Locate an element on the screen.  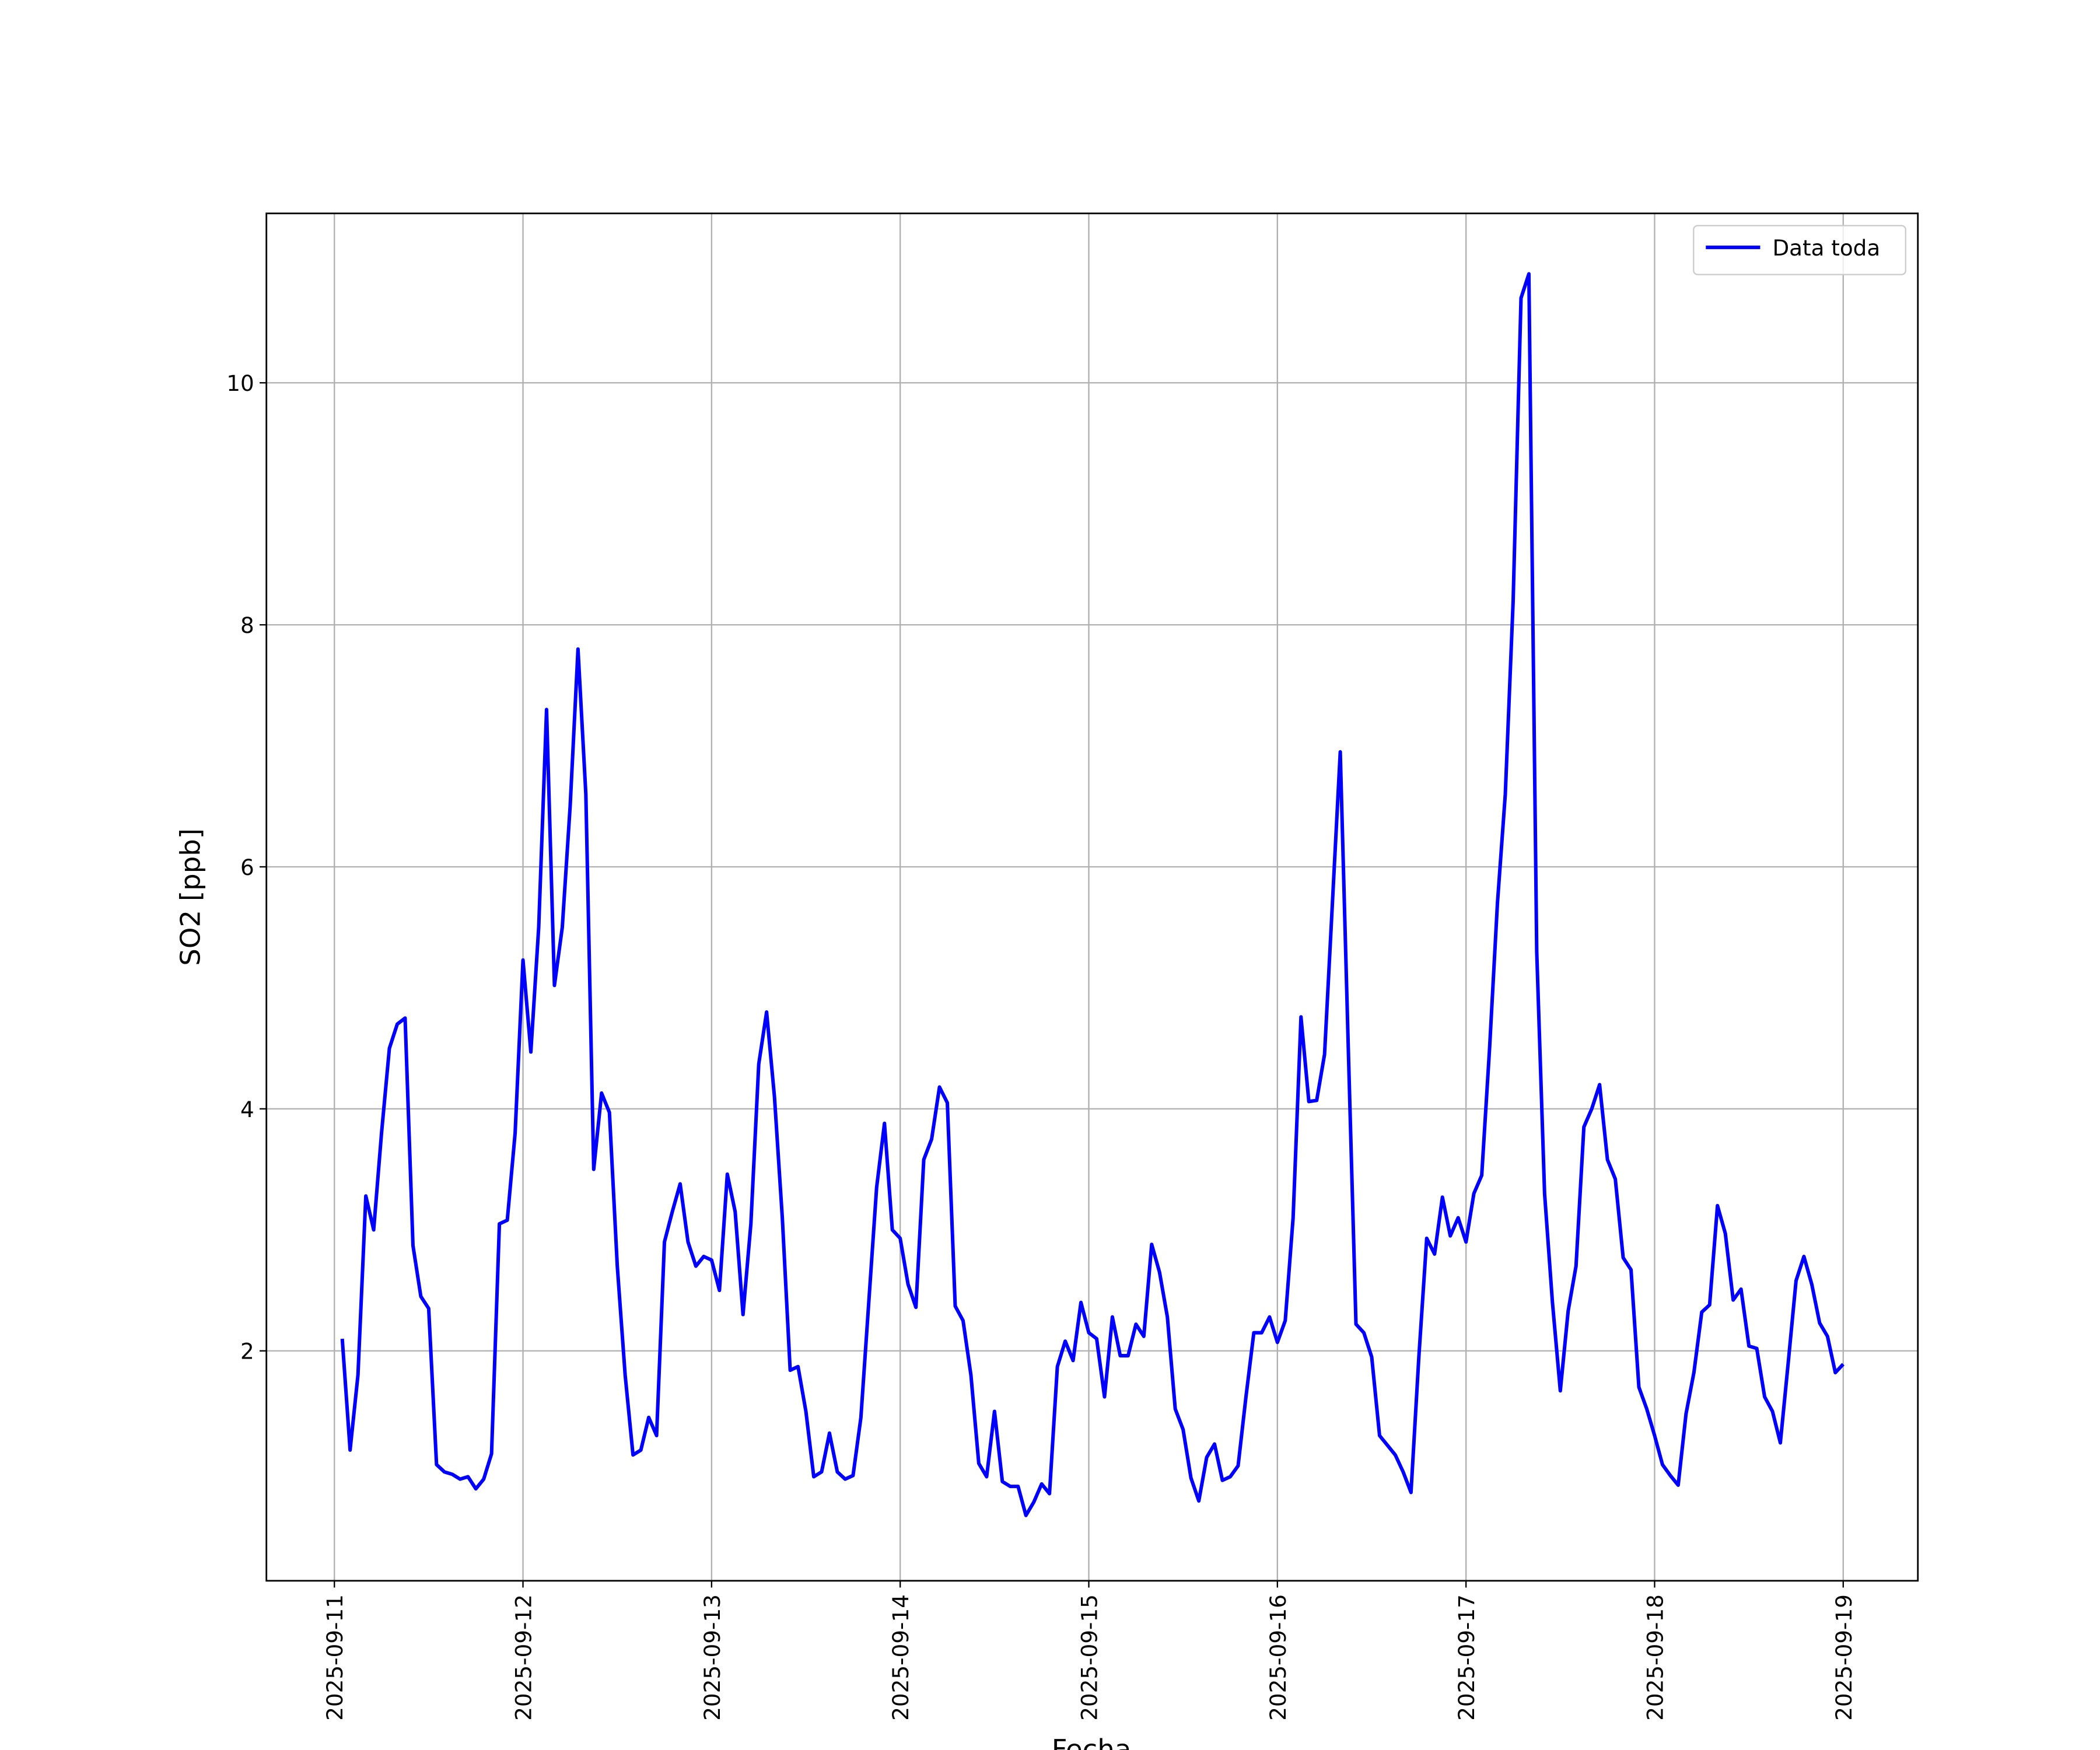
y-tick-label: 4 is located at coordinates (247, 1109).